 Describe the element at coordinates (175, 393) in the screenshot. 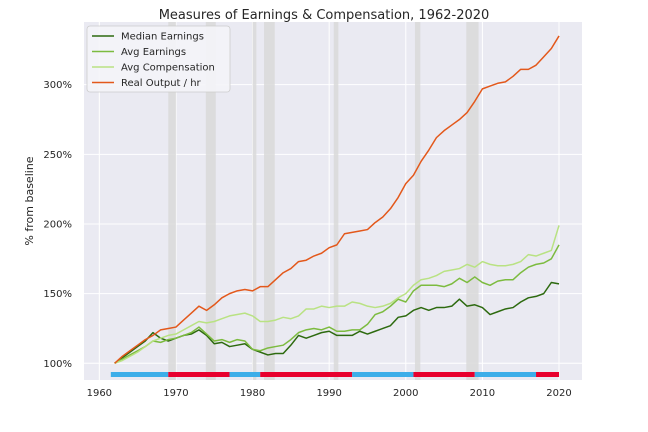

I see `x-tick-label: 1970` at that location.